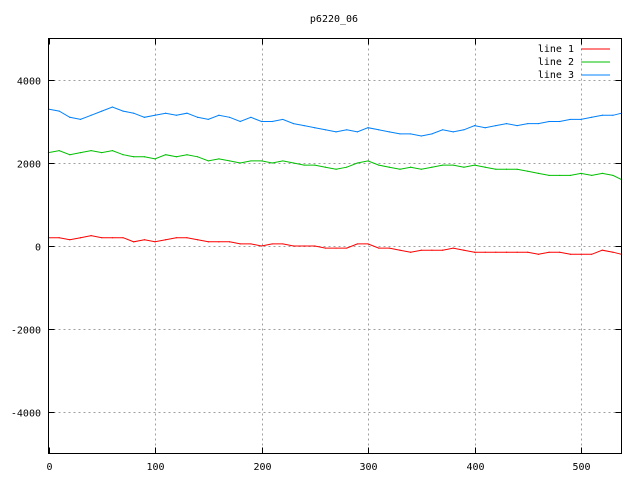  Describe the element at coordinates (29, 165) in the screenshot. I see `y-tick-label: 2000` at that location.